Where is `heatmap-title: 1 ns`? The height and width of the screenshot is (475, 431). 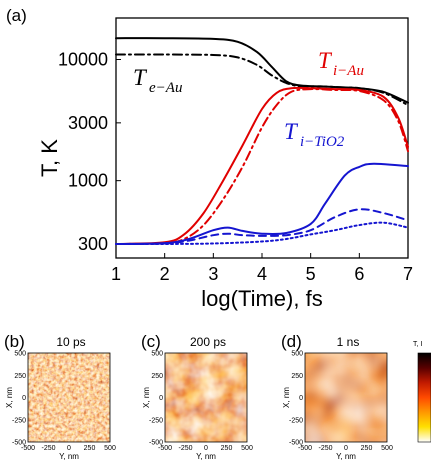 heatmap-title: 1 ns is located at coordinates (348, 342).